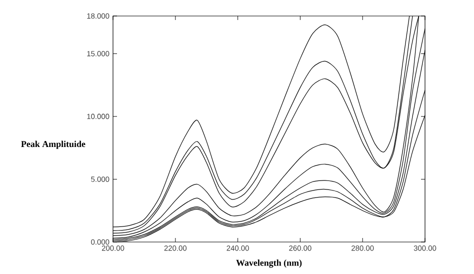 The image size is (474, 274). Describe the element at coordinates (269, 264) in the screenshot. I see `x-axis-title: Wavelength (nm)` at that location.